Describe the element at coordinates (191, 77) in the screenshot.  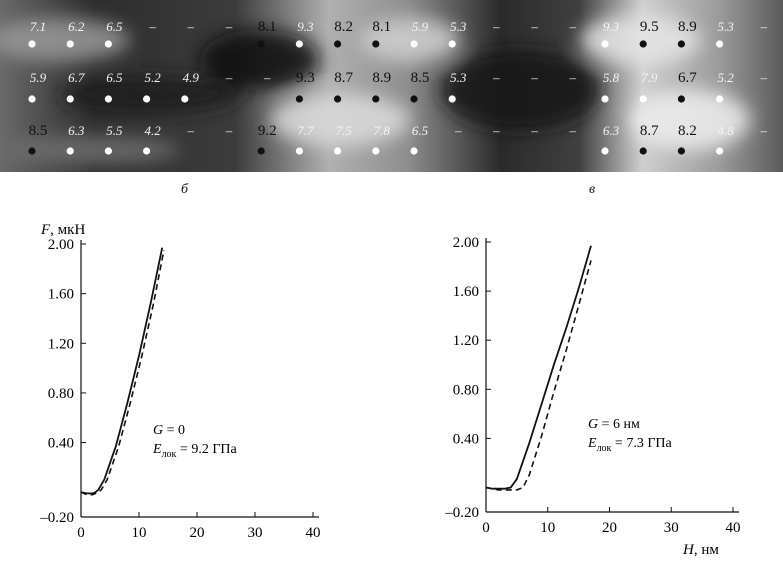
I see `map-value-label: 4.9` at that location.